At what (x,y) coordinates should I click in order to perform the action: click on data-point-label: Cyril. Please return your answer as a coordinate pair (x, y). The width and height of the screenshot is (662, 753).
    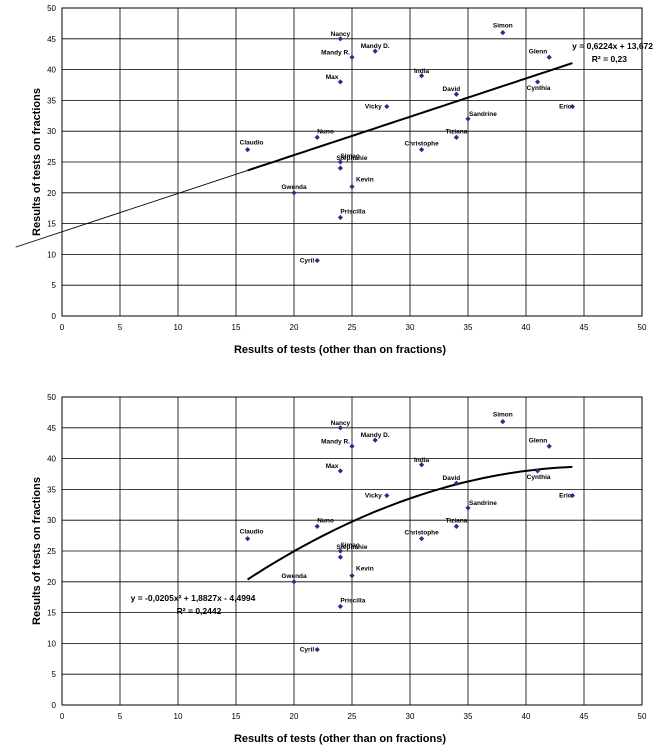
    Looking at the image, I should click on (307, 650).